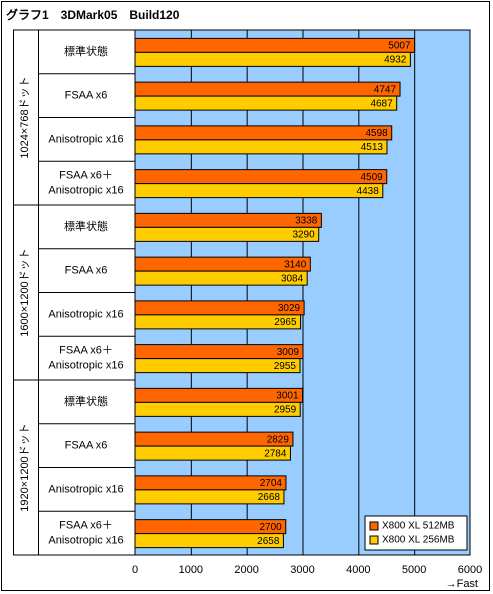 The image size is (493, 594). What do you see at coordinates (470, 570) in the screenshot?
I see `x-tick-label: 6000` at bounding box center [470, 570].